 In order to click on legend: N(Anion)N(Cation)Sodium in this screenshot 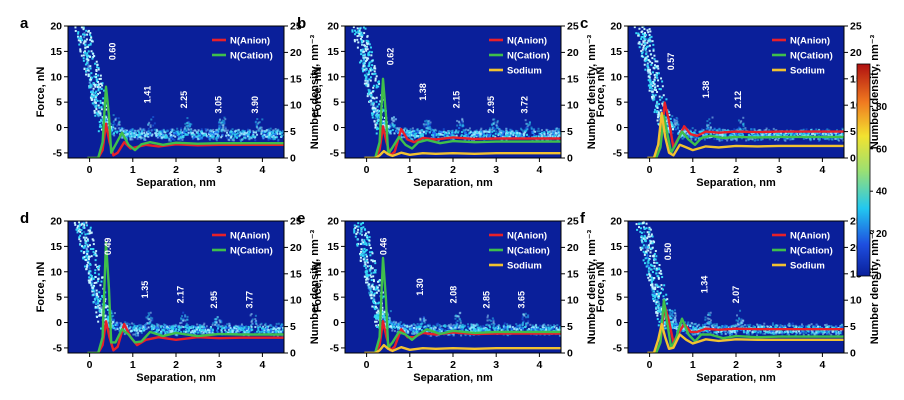, I will do `click(519, 56)`.